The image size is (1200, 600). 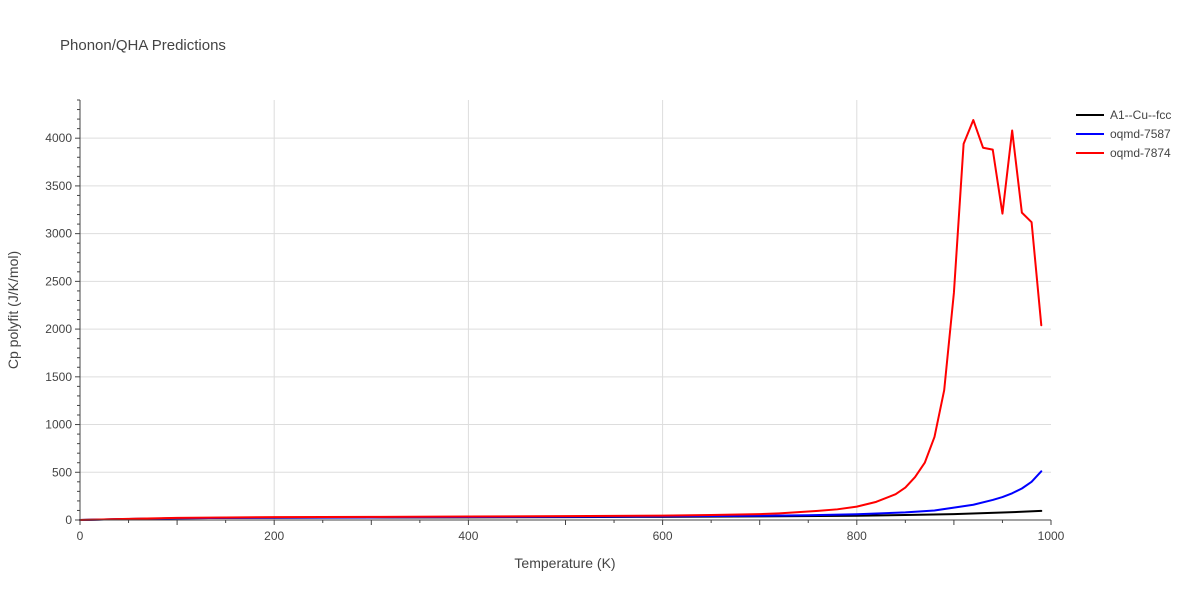 I want to click on x-axis-title: Temperature (K), so click(x=564, y=563).